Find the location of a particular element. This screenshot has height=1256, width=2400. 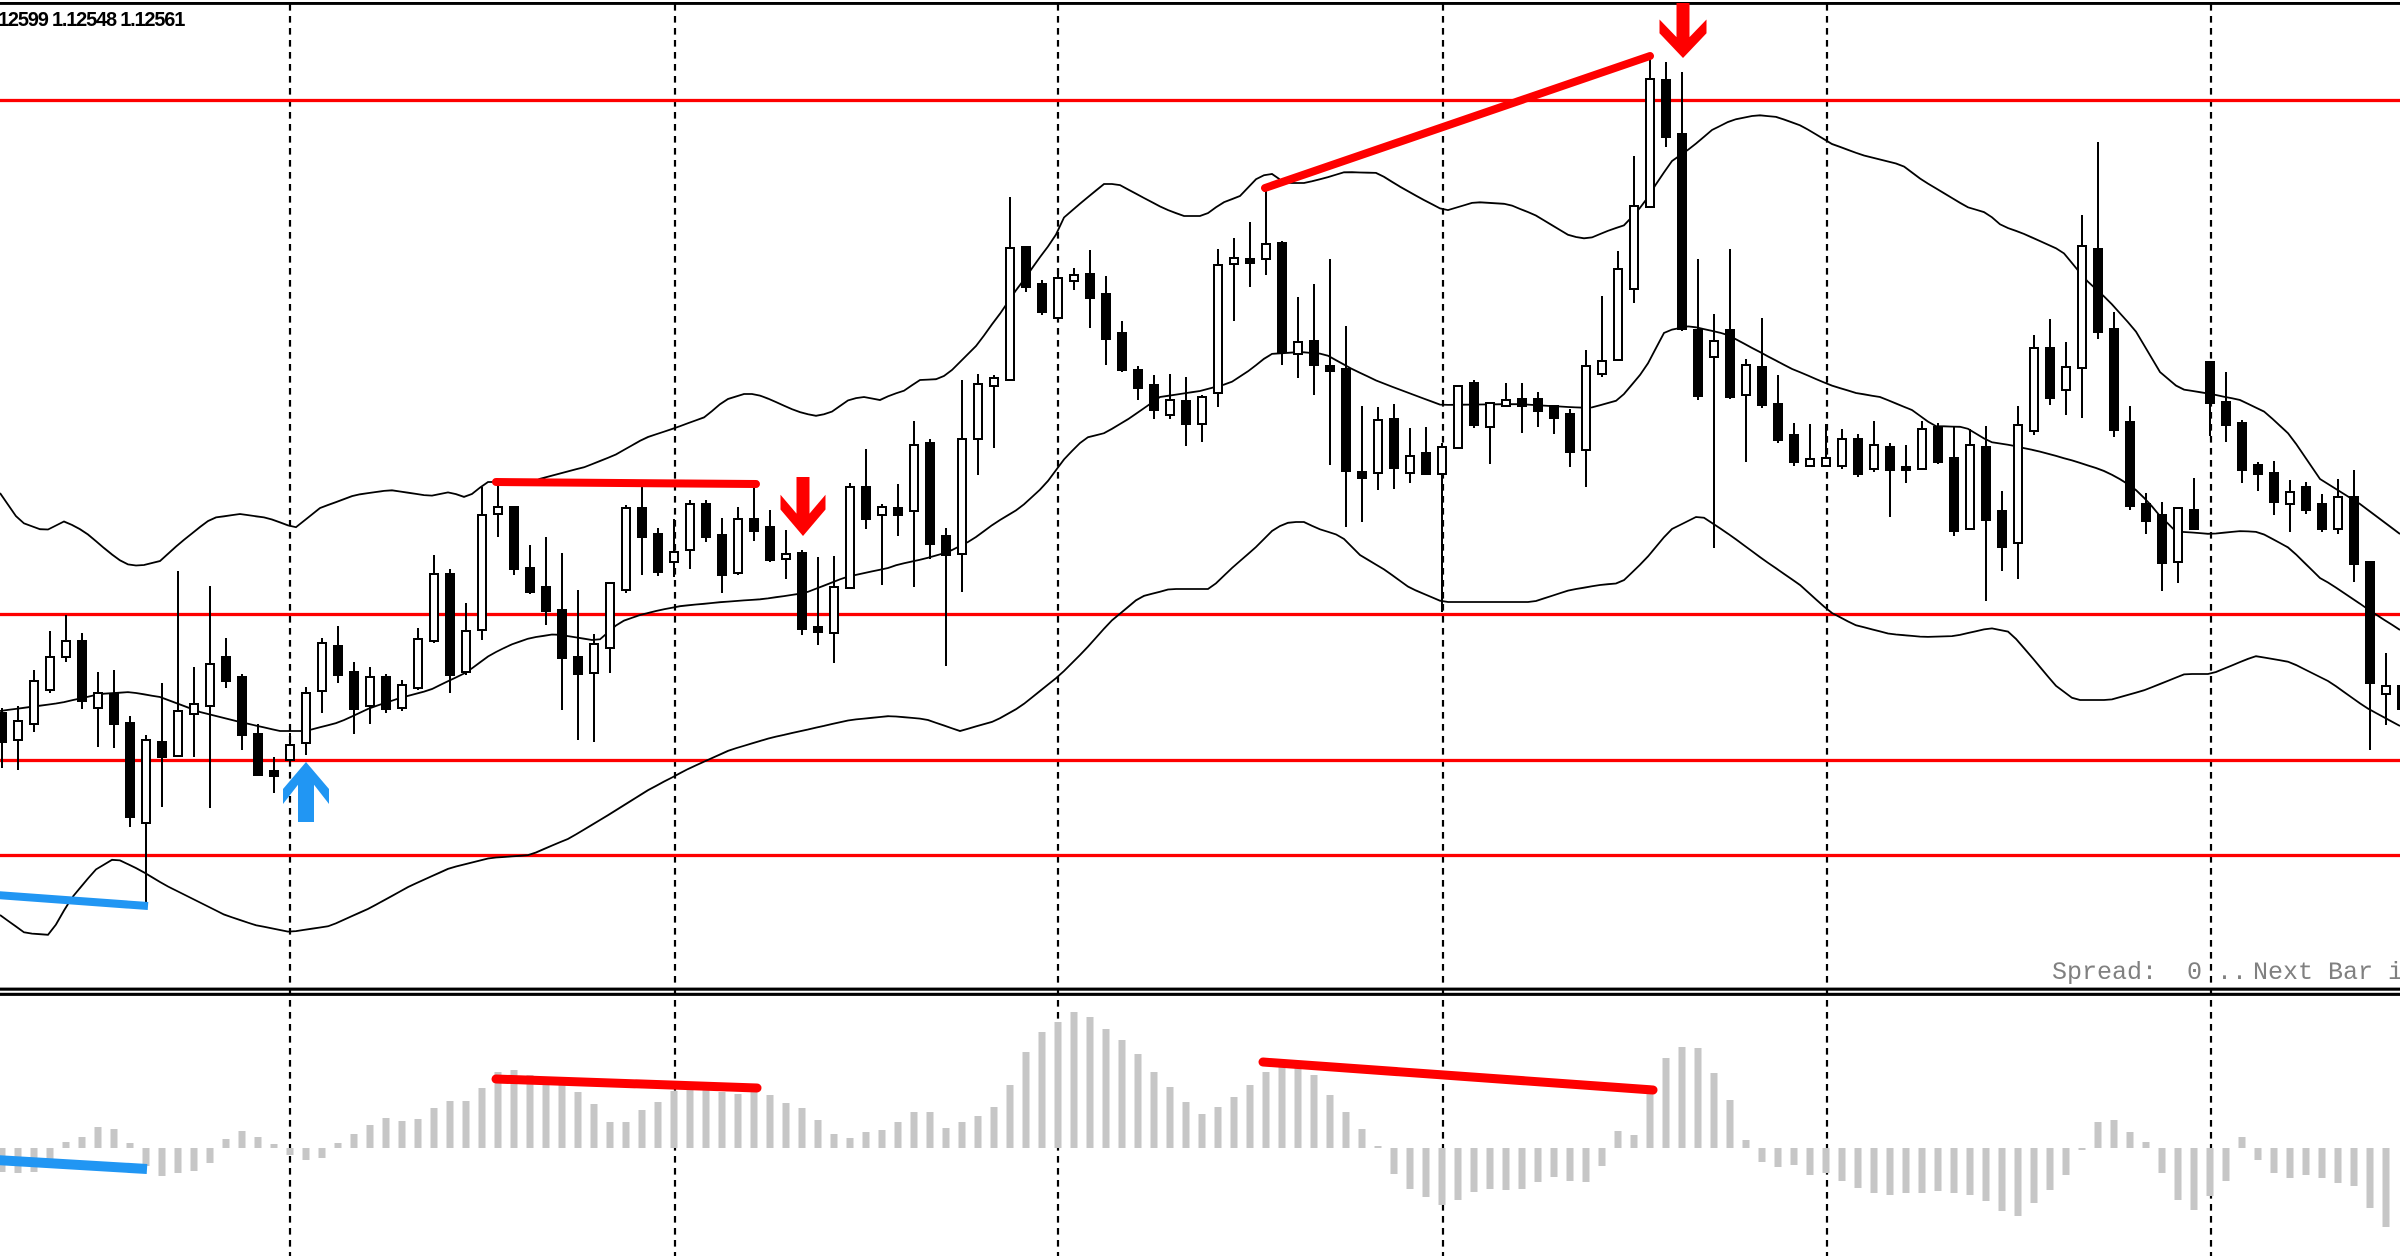

svg-text: Spread: 0 .. is located at coordinates (2149, 972).